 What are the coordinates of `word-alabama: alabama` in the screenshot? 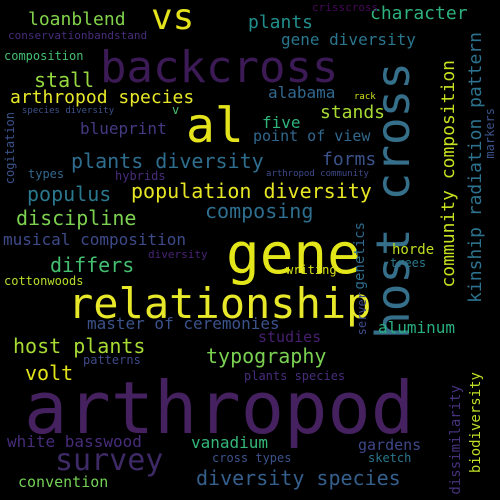 It's located at (302, 92).